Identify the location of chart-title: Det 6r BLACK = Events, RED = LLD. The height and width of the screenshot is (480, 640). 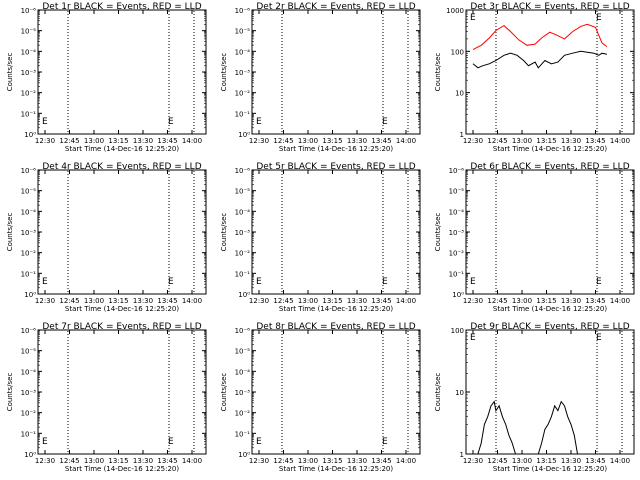
(549, 167).